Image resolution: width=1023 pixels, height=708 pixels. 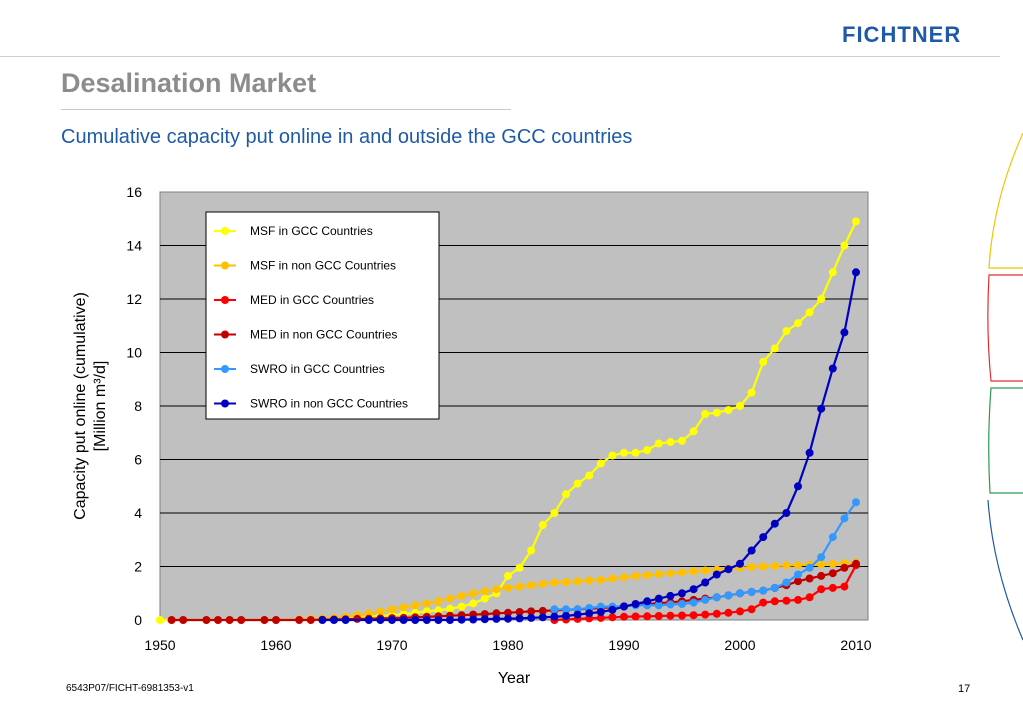 What do you see at coordinates (134, 246) in the screenshot?
I see `y-tick-label: 14` at bounding box center [134, 246].